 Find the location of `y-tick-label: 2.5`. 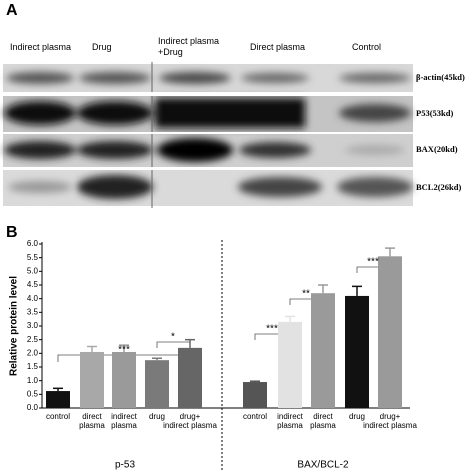

y-tick-label: 2.5 is located at coordinates (33, 339).